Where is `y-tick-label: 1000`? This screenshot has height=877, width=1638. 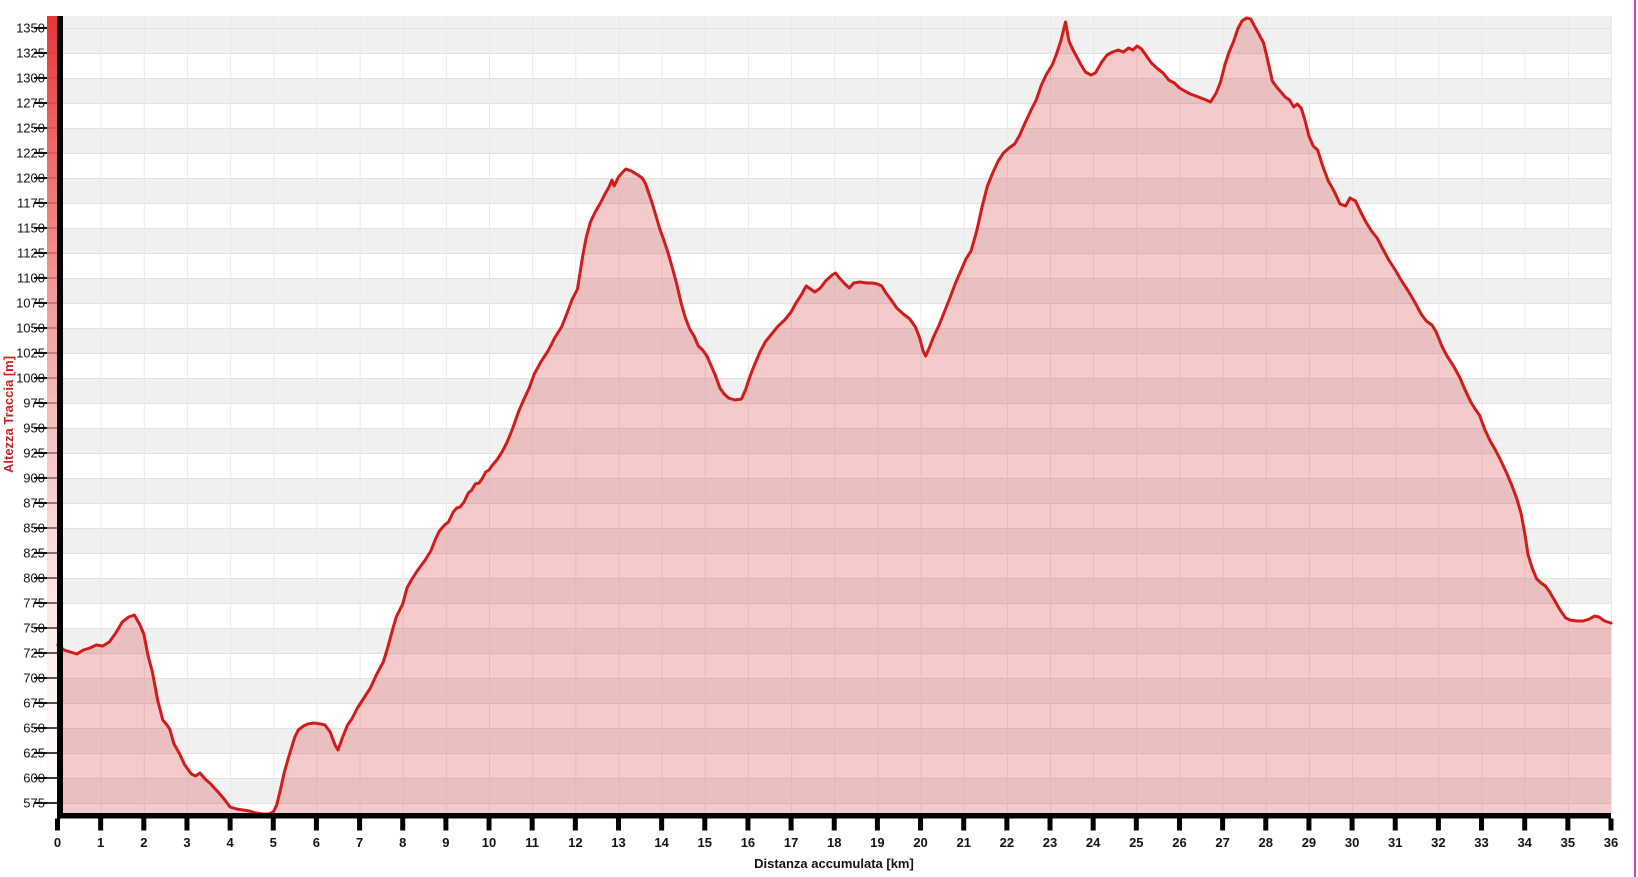
y-tick-label: 1000 is located at coordinates (30, 378).